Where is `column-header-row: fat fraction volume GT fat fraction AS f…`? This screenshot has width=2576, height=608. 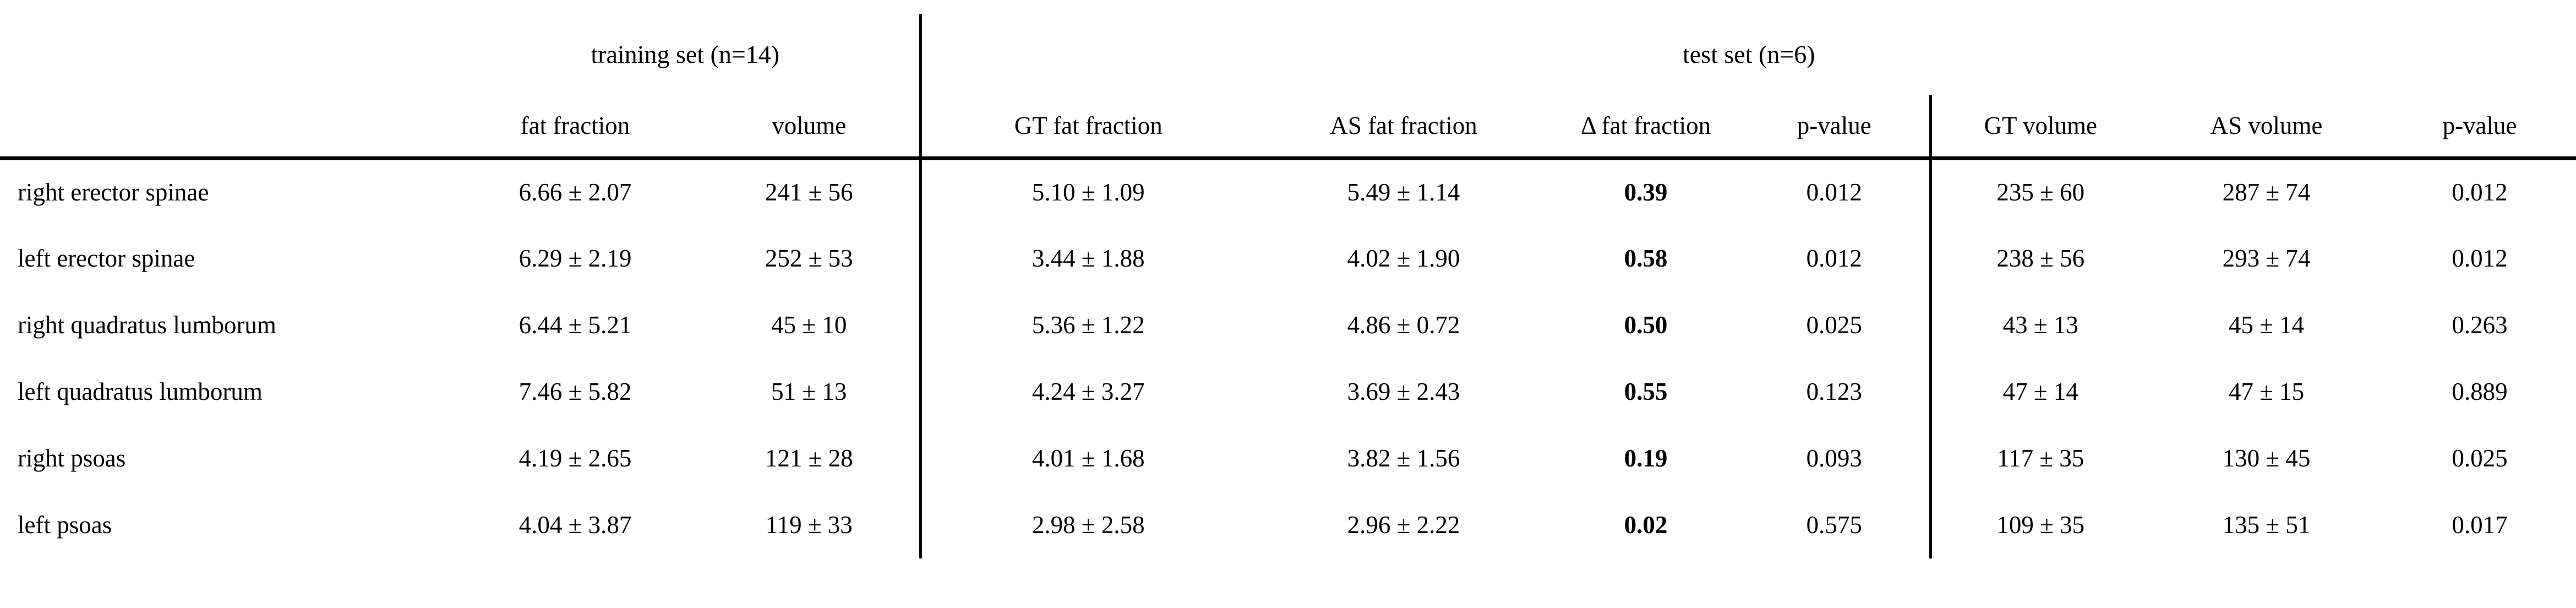
column-header-row: fat fraction volume GT fat fraction AS f… is located at coordinates (1288, 127).